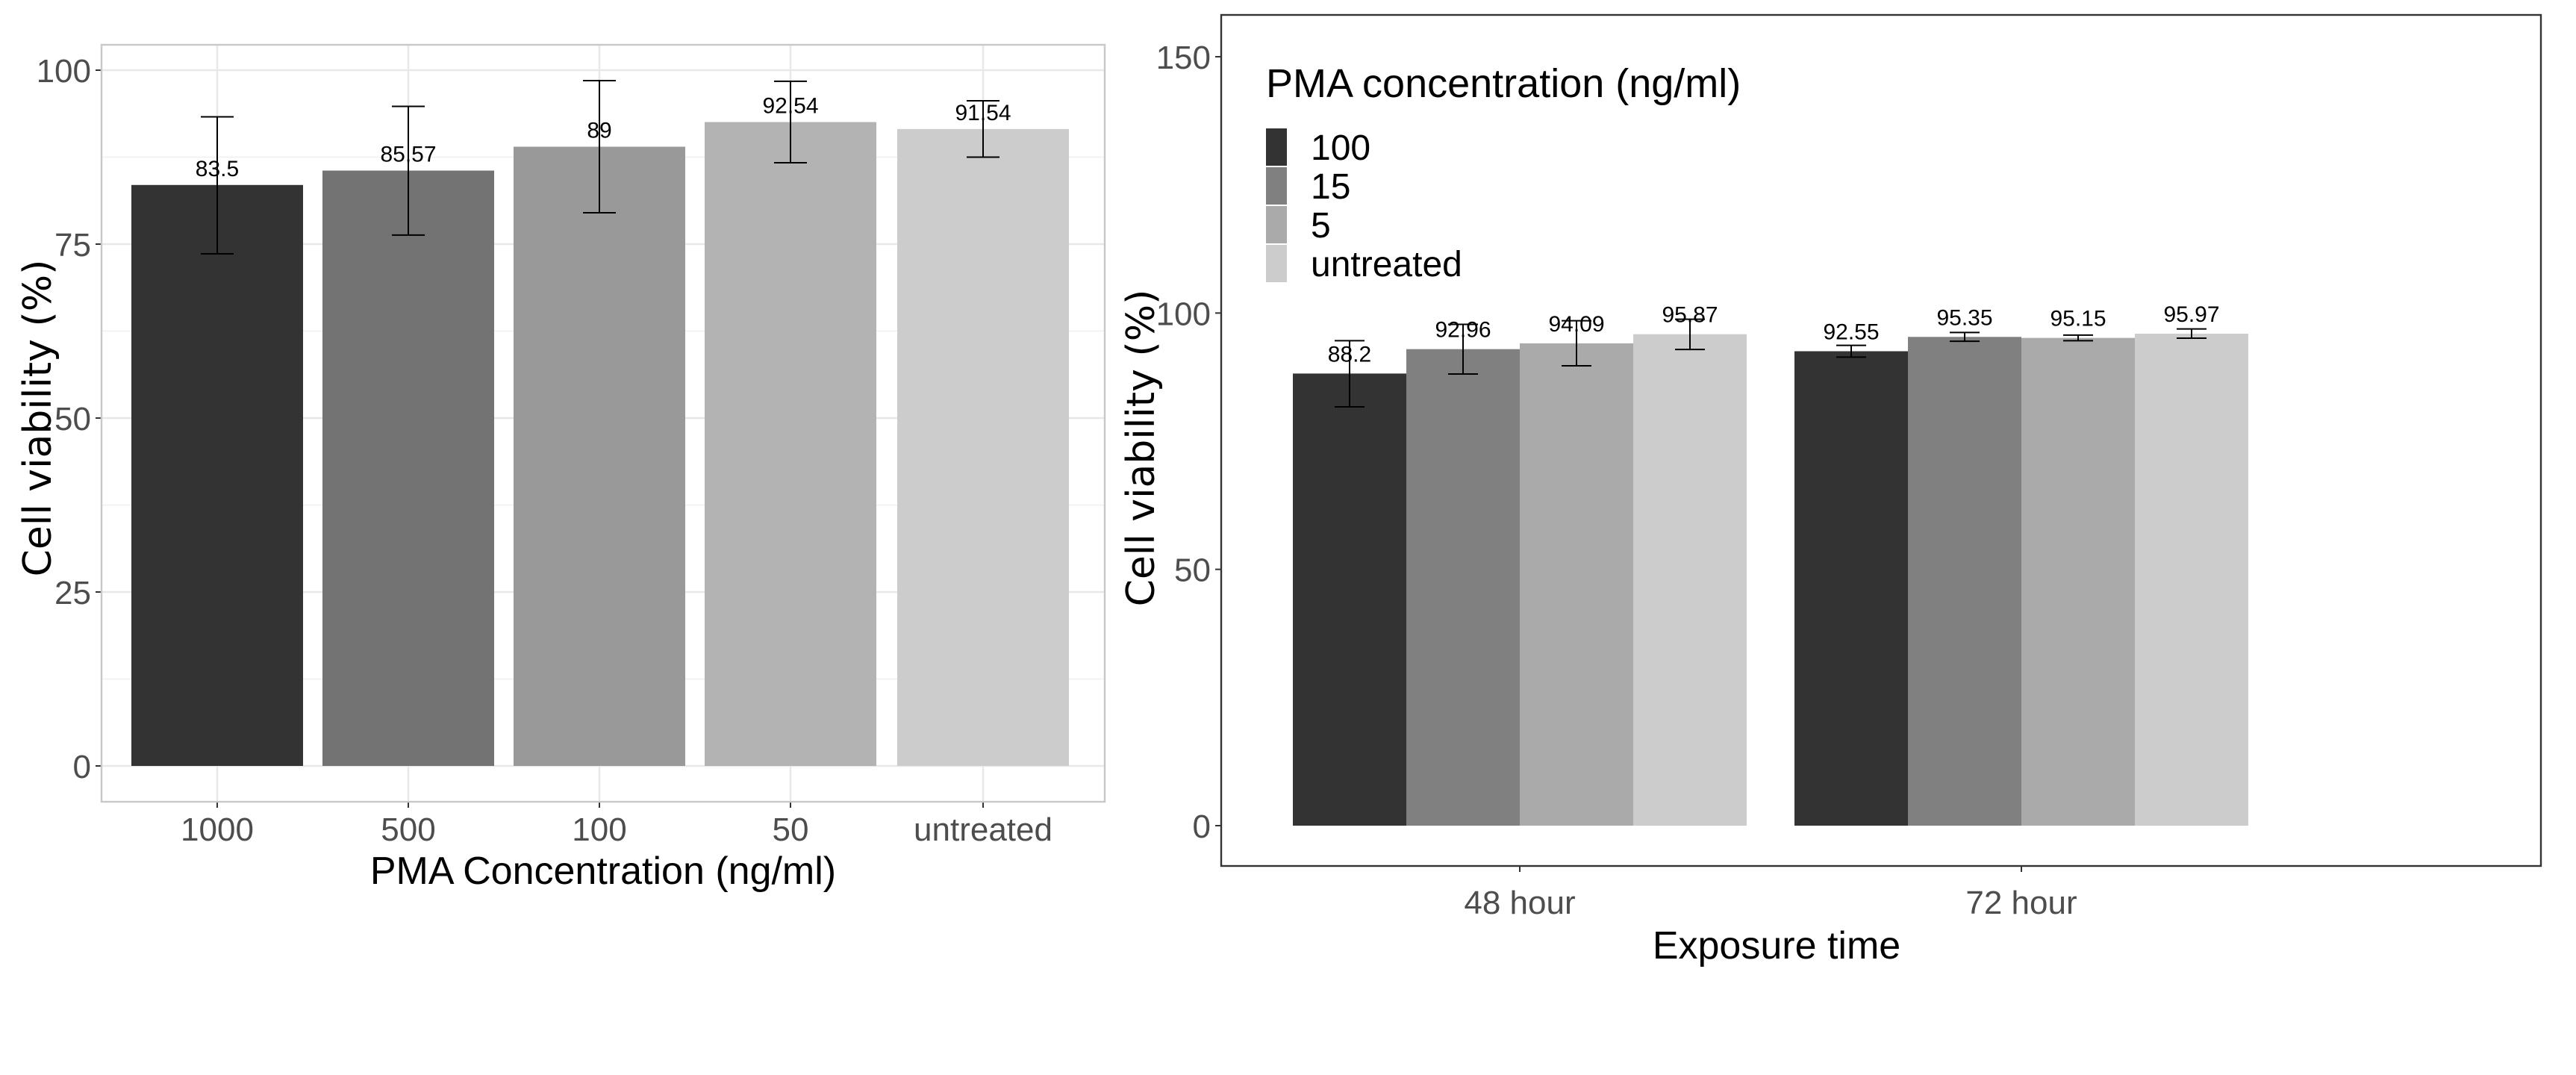 The image size is (2576, 1075). Describe the element at coordinates (983, 829) in the screenshot. I see `x-tick-label: untreated` at that location.